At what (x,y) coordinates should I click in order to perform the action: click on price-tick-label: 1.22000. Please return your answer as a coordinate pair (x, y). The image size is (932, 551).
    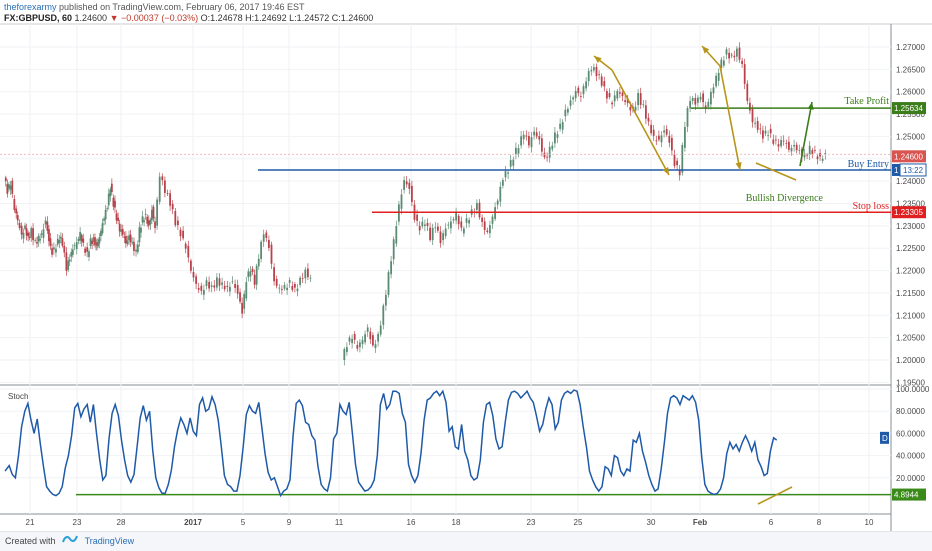
    Looking at the image, I should click on (910, 271).